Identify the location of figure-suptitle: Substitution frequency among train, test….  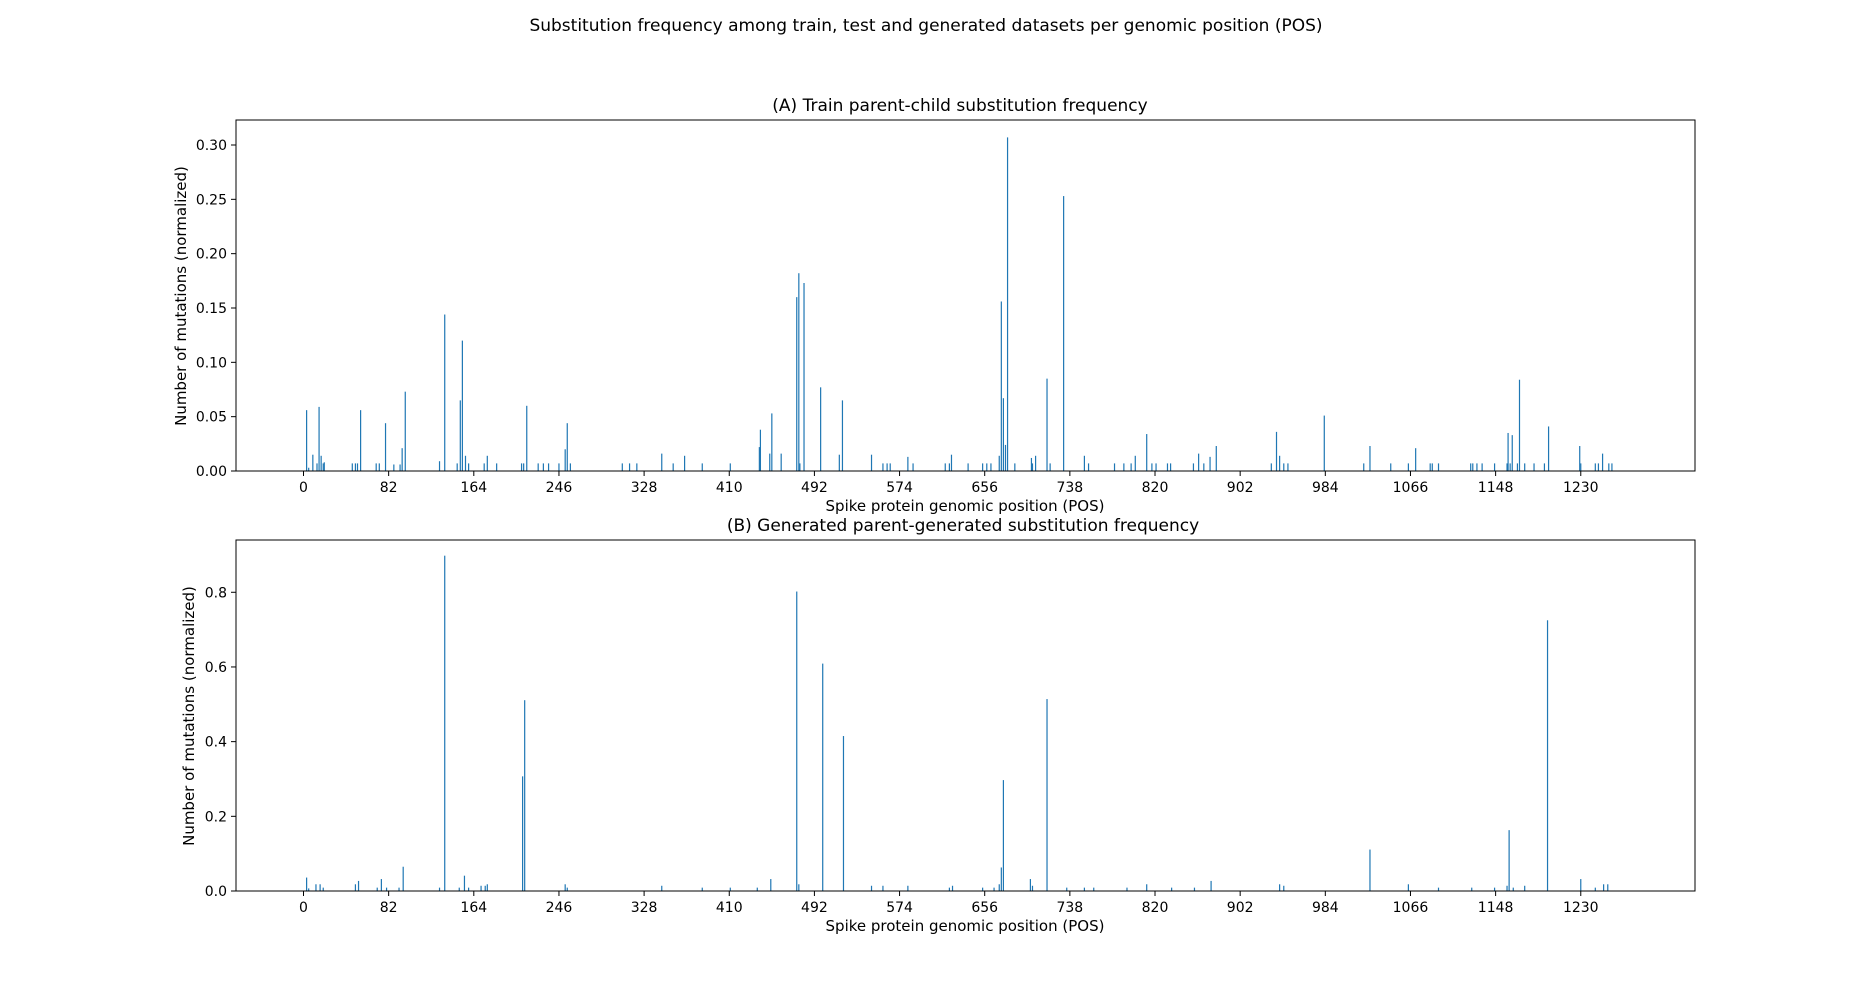
(925, 26).